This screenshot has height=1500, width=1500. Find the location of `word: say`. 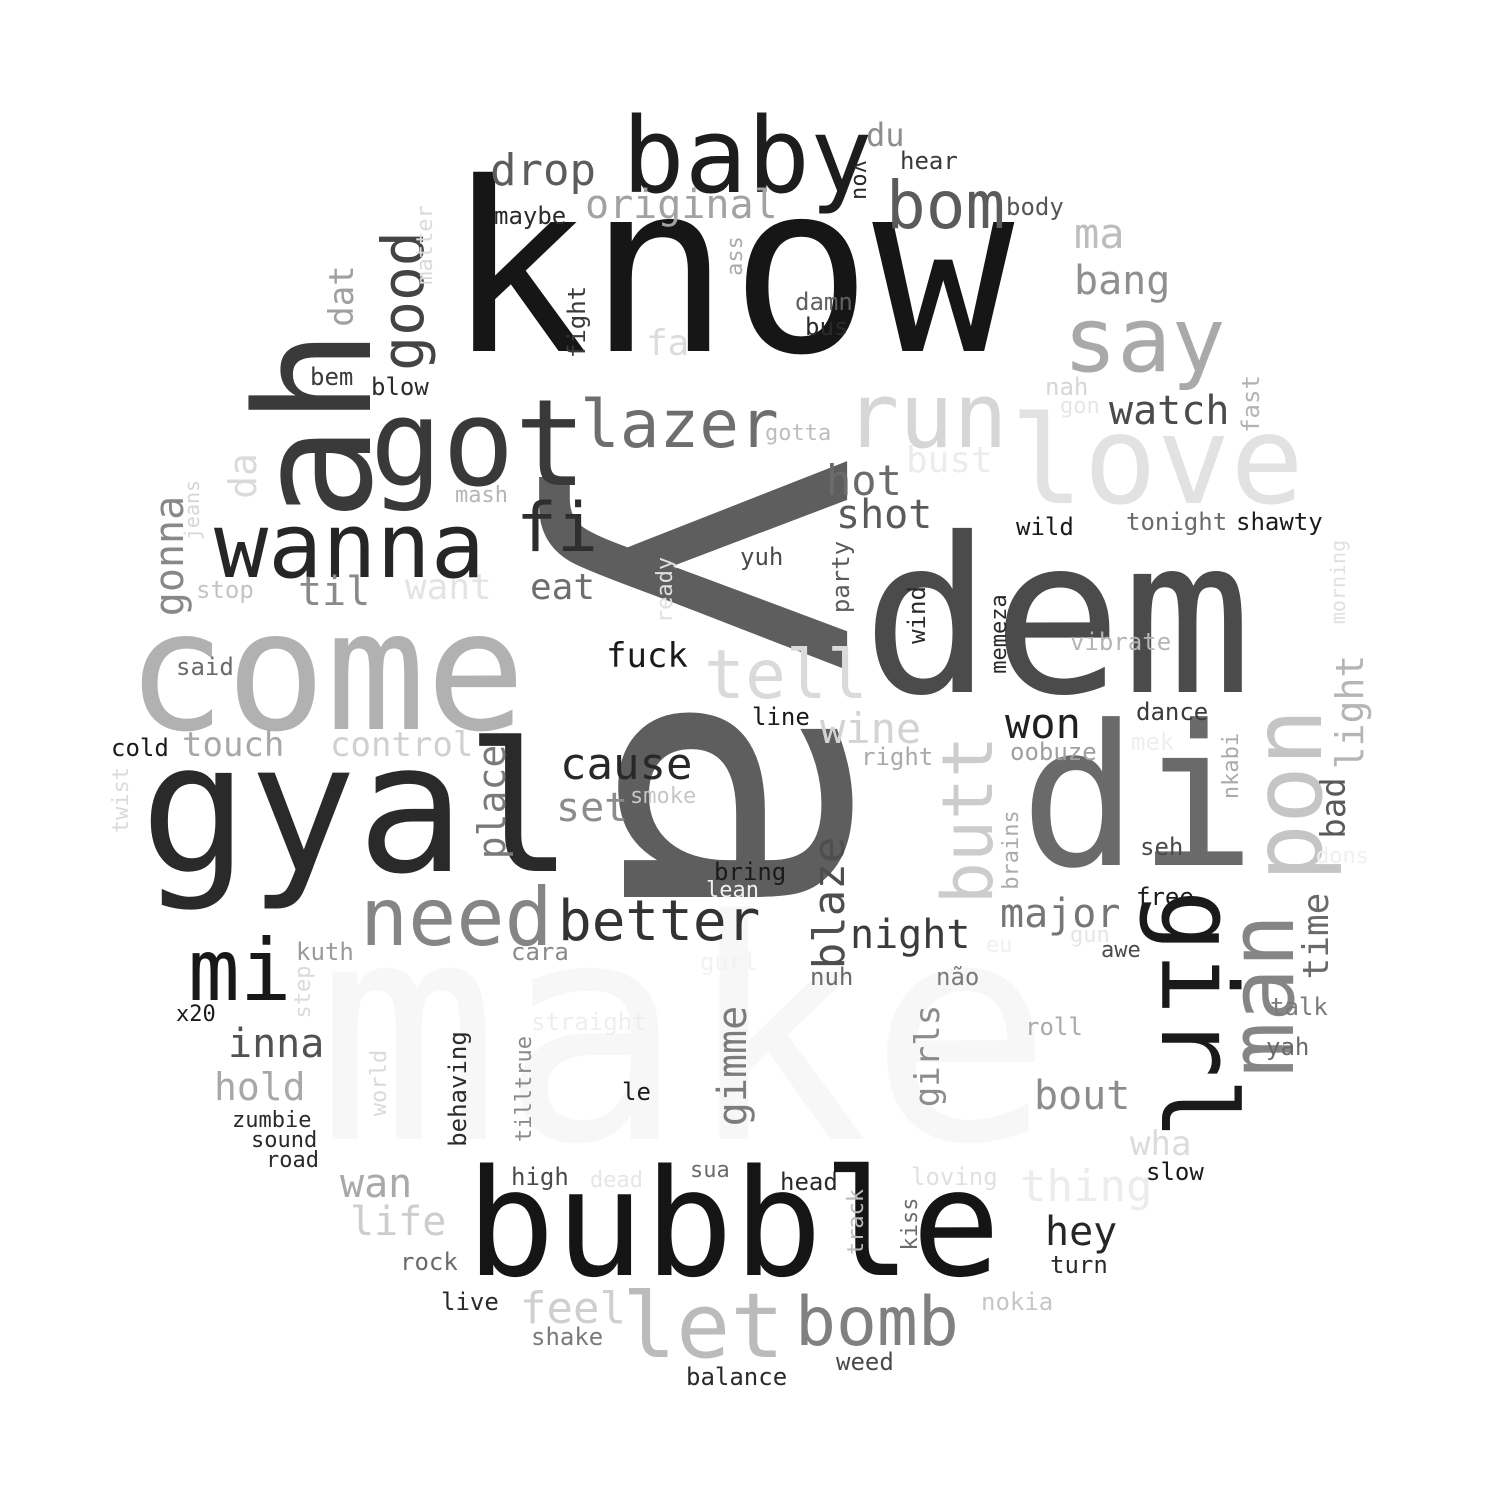

word: say is located at coordinates (1144, 340).